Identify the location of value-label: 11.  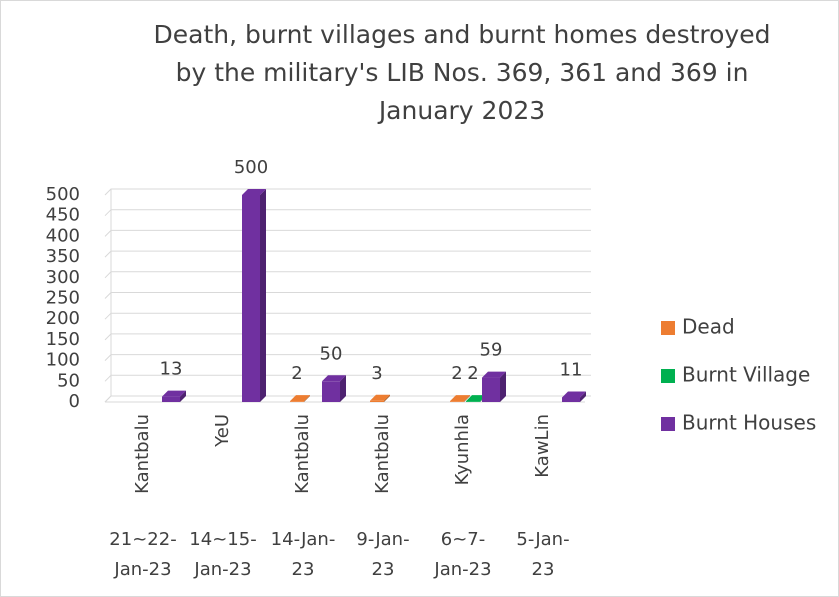
(571, 369).